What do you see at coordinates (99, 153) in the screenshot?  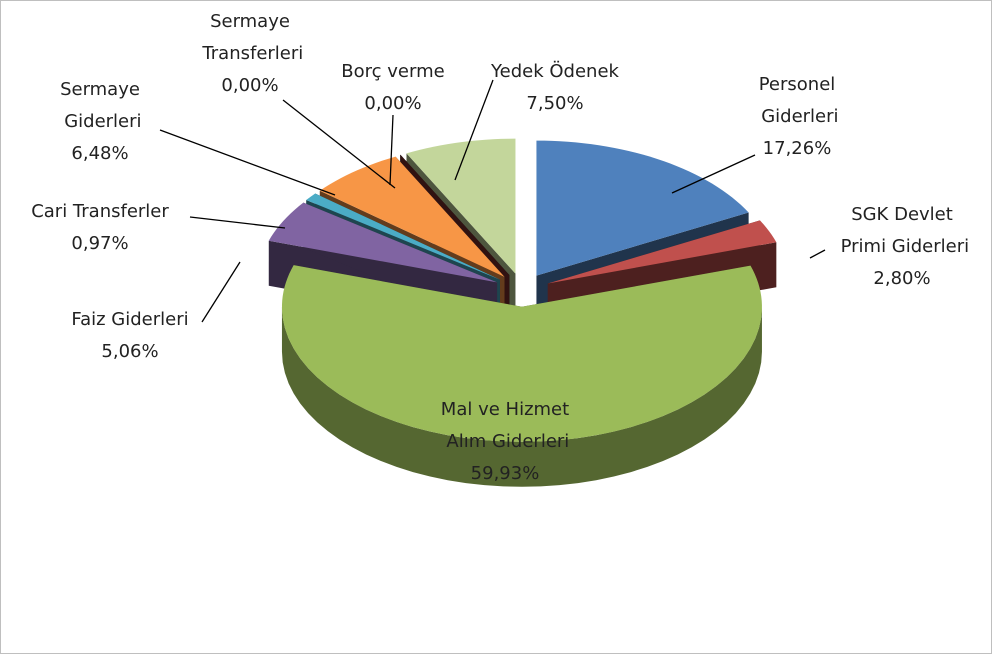 I see `value-label: 6,48%` at bounding box center [99, 153].